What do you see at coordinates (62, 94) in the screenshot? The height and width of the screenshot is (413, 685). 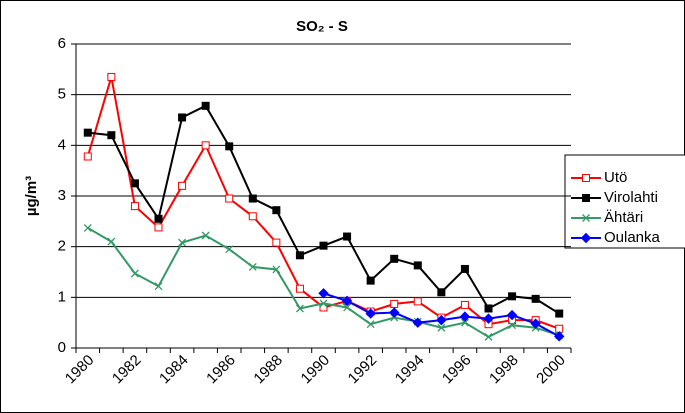 I see `y-tick-label: 5` at bounding box center [62, 94].